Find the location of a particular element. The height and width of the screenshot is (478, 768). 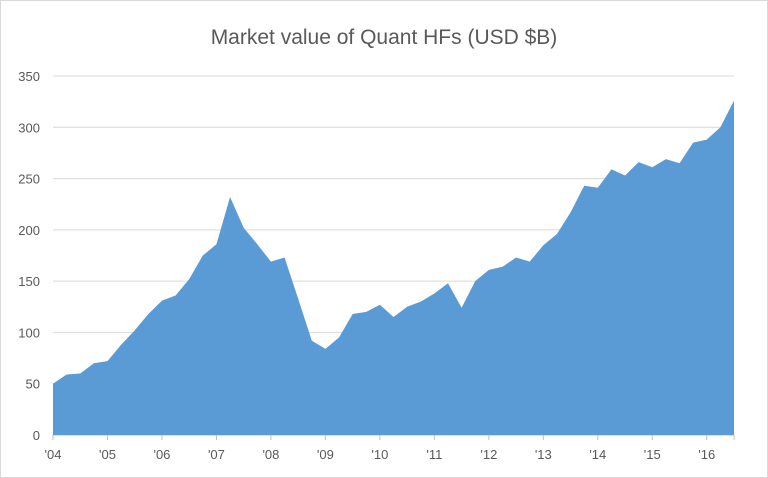

x-tick-label: '14 is located at coordinates (597, 454).